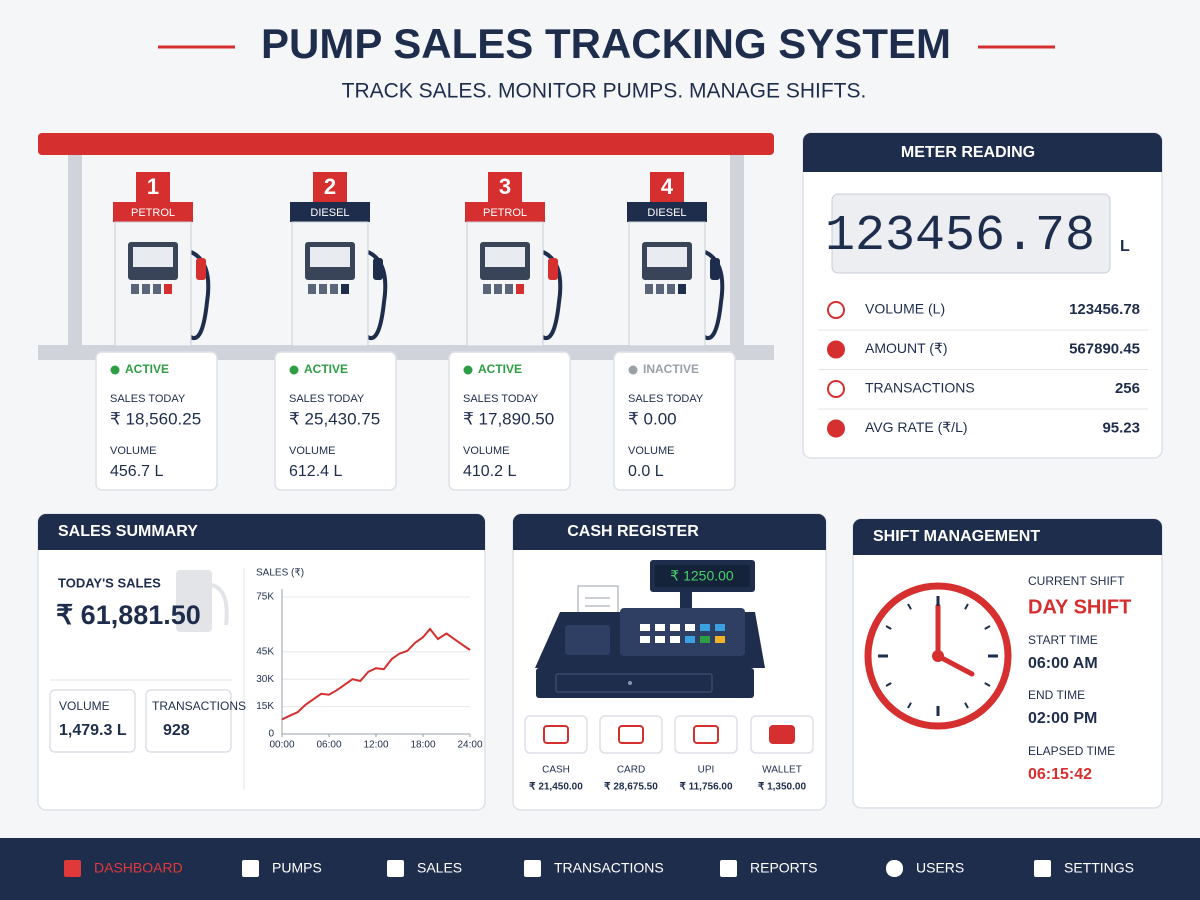 The height and width of the screenshot is (900, 1200). What do you see at coordinates (155, 418) in the screenshot?
I see `sales-value: ₹ 18,560.25` at bounding box center [155, 418].